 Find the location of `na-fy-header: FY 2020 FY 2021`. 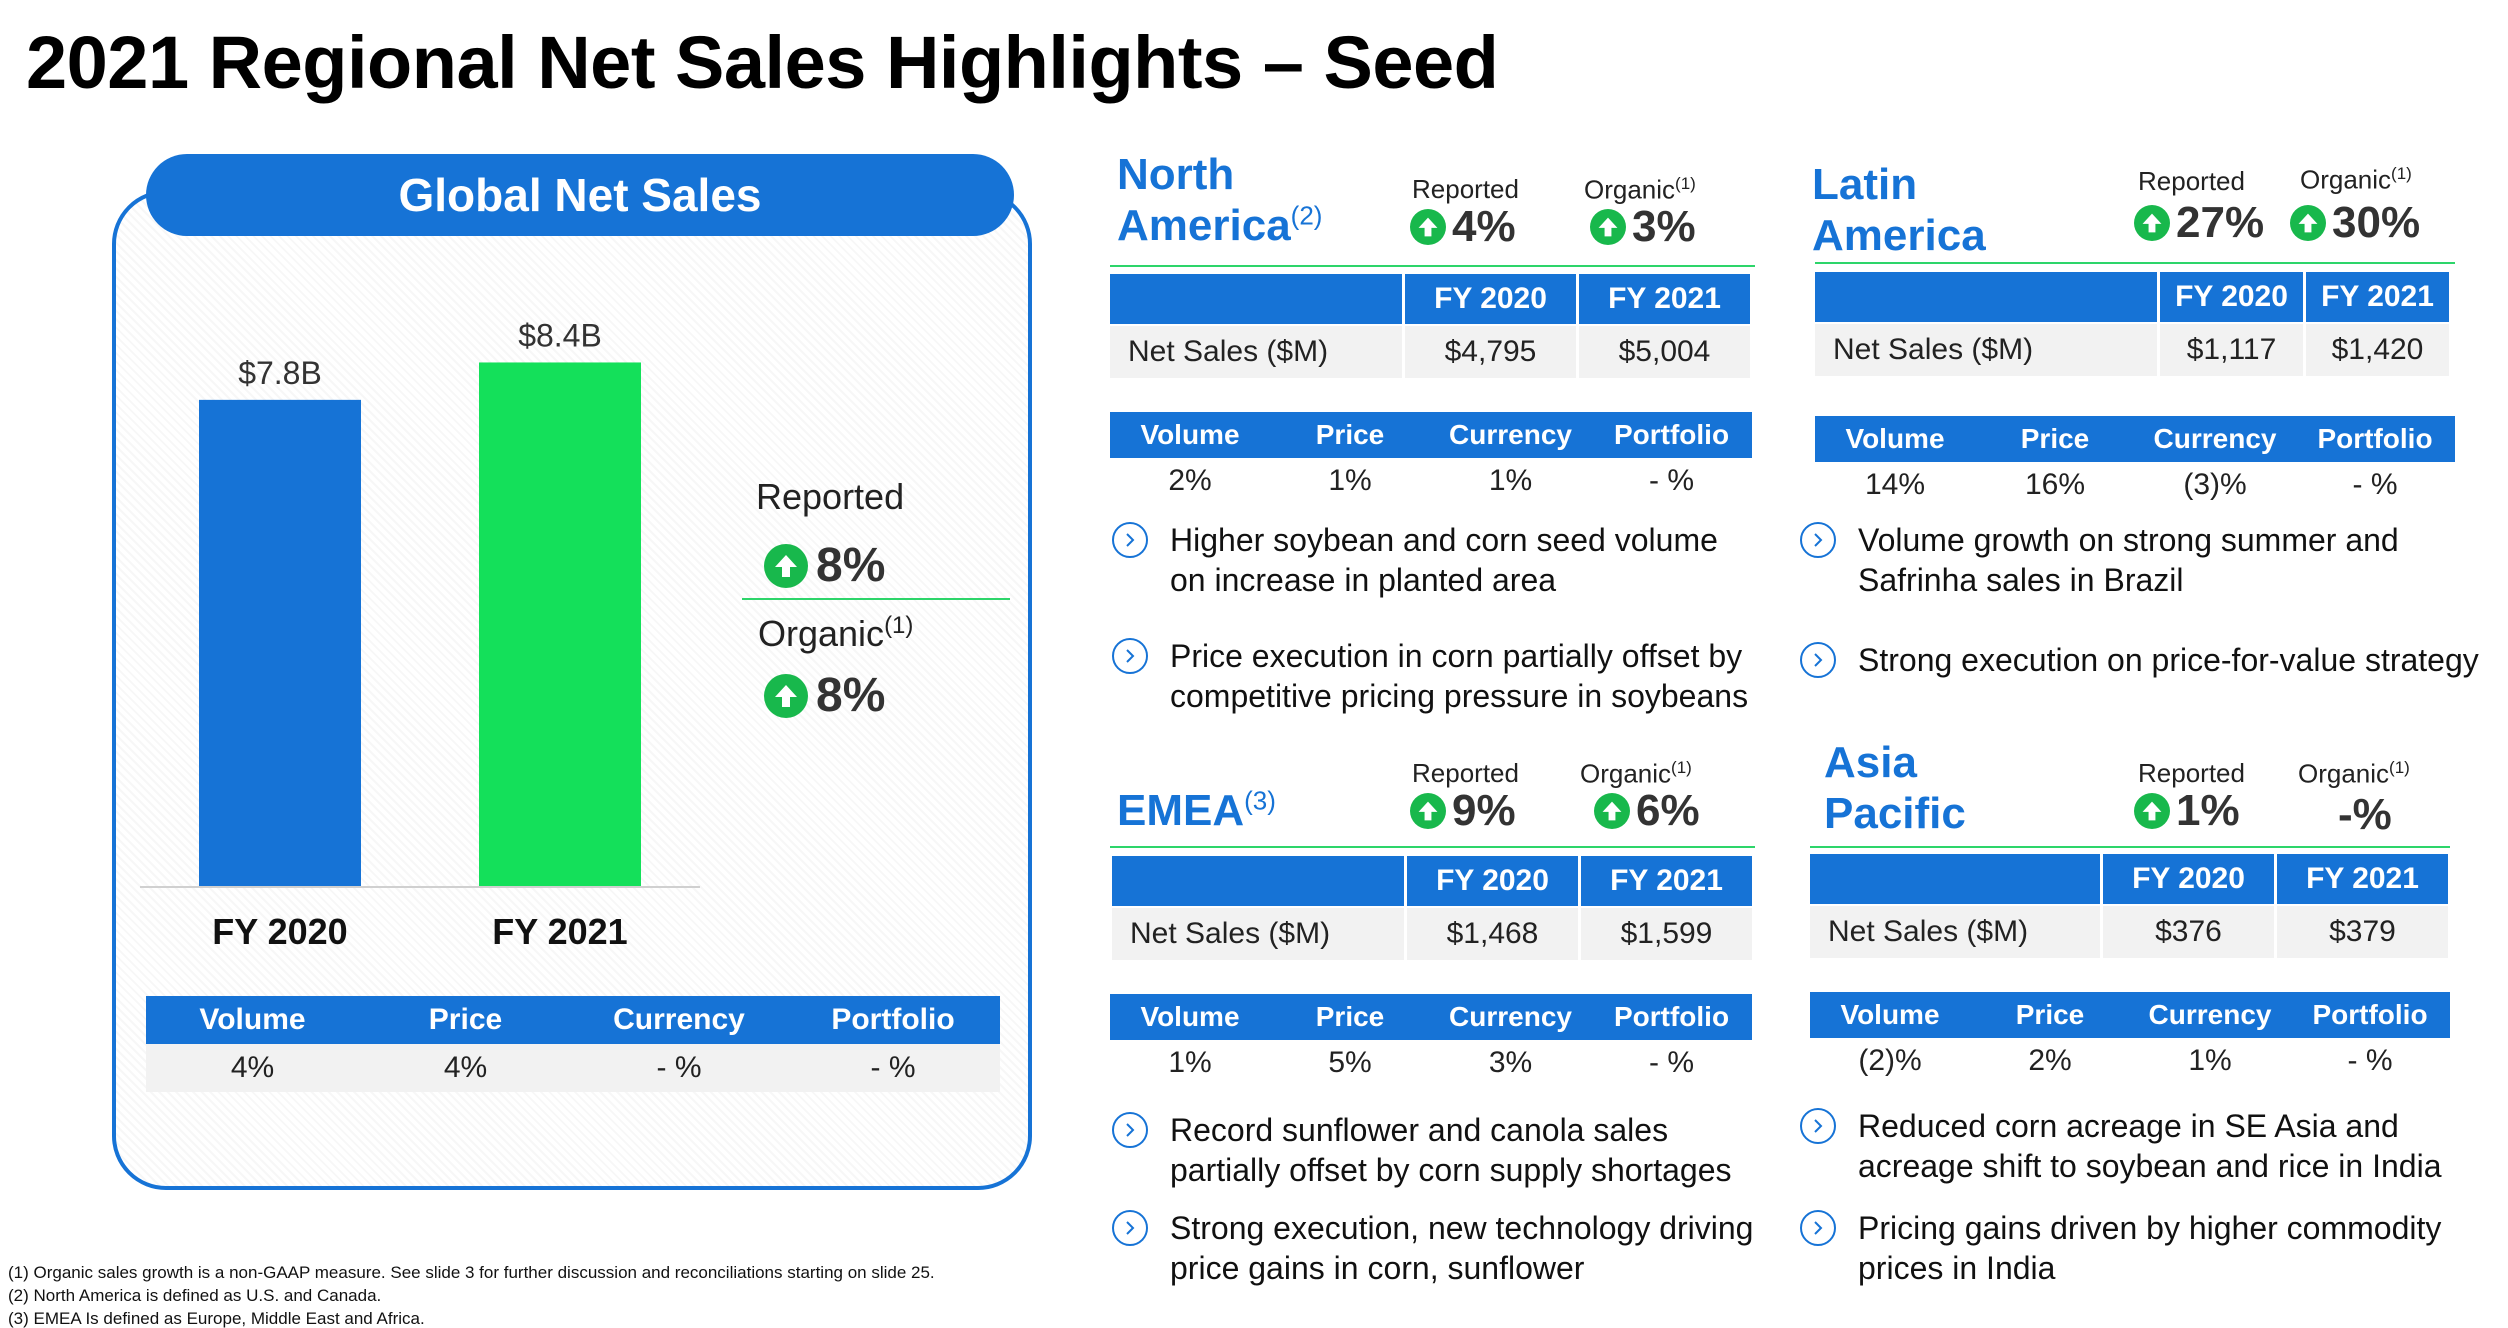

na-fy-header: FY 2020 FY 2021 is located at coordinates (1430, 299).